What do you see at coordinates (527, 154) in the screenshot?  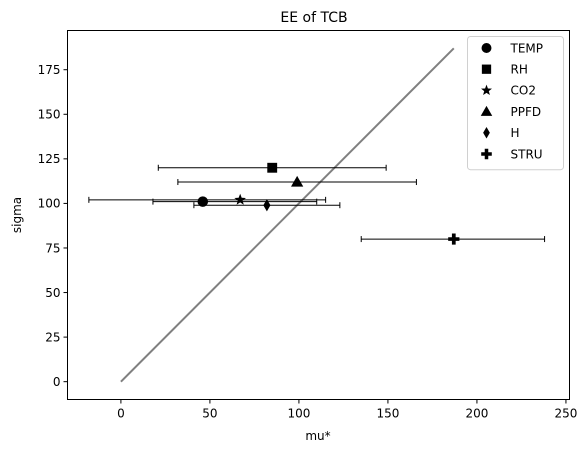 I see `legend-label-stru: STRU` at bounding box center [527, 154].